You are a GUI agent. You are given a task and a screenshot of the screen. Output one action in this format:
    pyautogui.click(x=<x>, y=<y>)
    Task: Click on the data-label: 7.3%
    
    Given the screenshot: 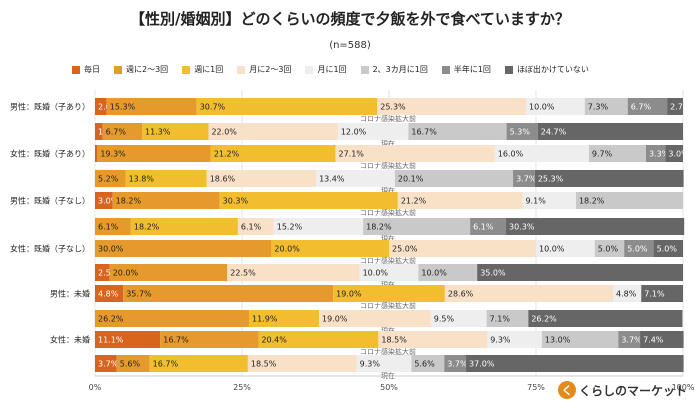 What is the action you would take?
    pyautogui.click(x=598, y=107)
    